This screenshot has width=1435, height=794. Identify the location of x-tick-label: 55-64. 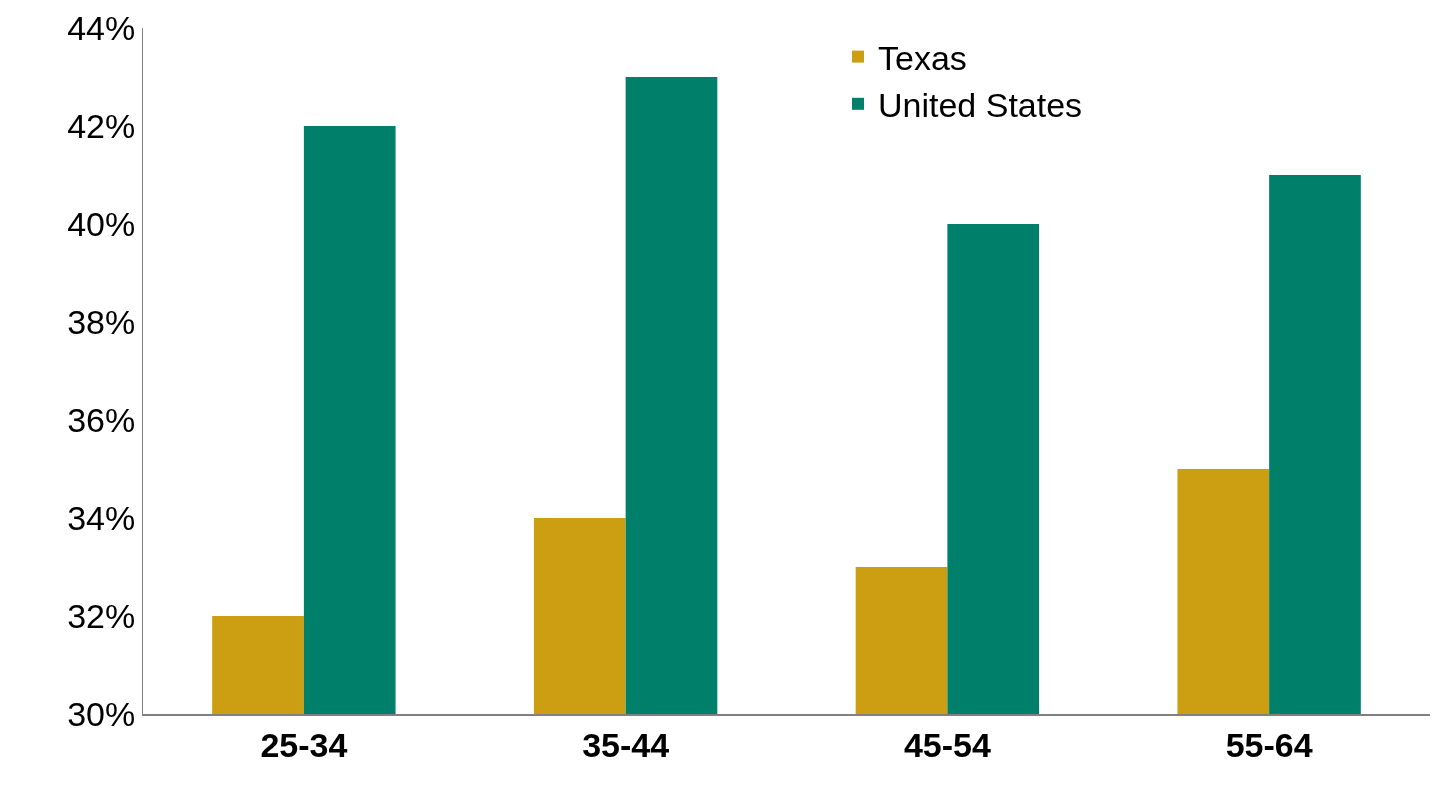
(1269, 744).